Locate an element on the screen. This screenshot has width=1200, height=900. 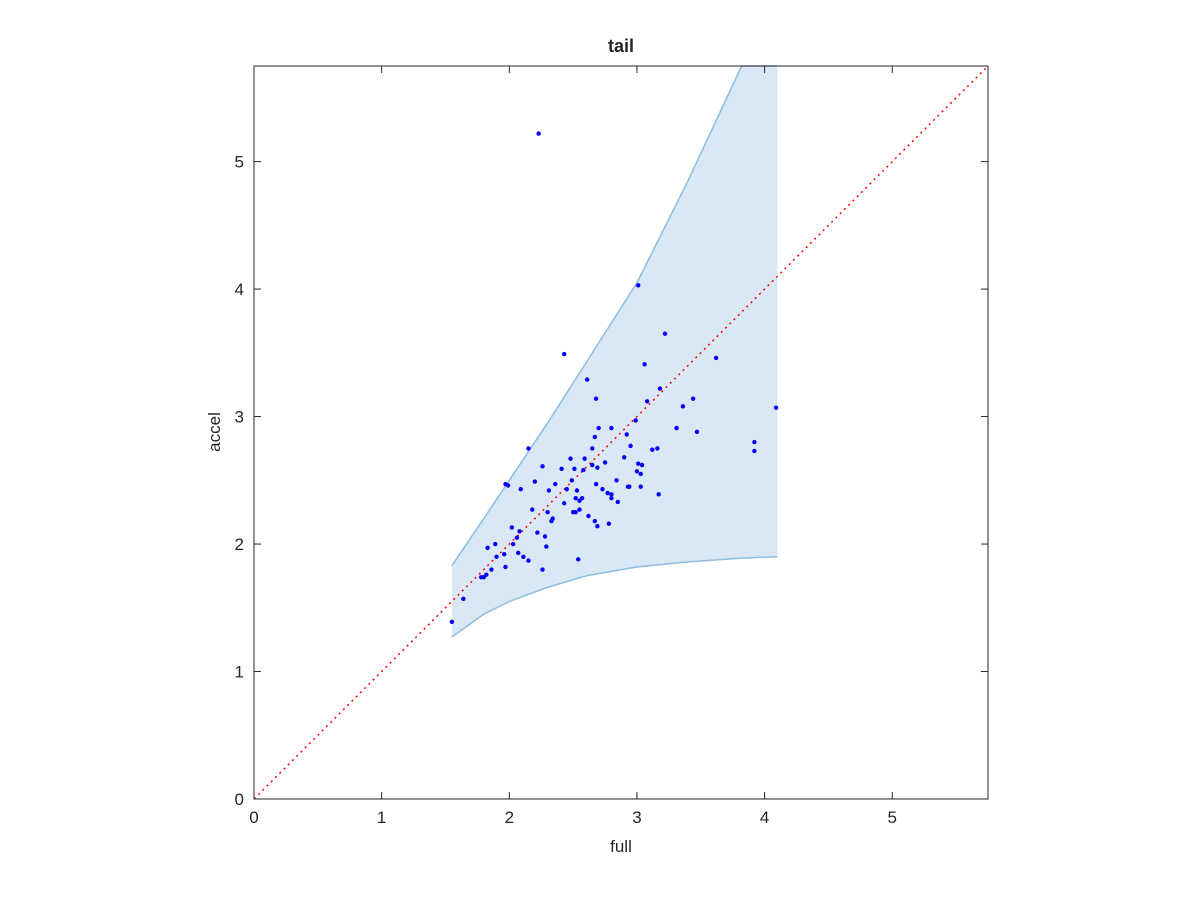
x-tick-label: 2 is located at coordinates (509, 817).